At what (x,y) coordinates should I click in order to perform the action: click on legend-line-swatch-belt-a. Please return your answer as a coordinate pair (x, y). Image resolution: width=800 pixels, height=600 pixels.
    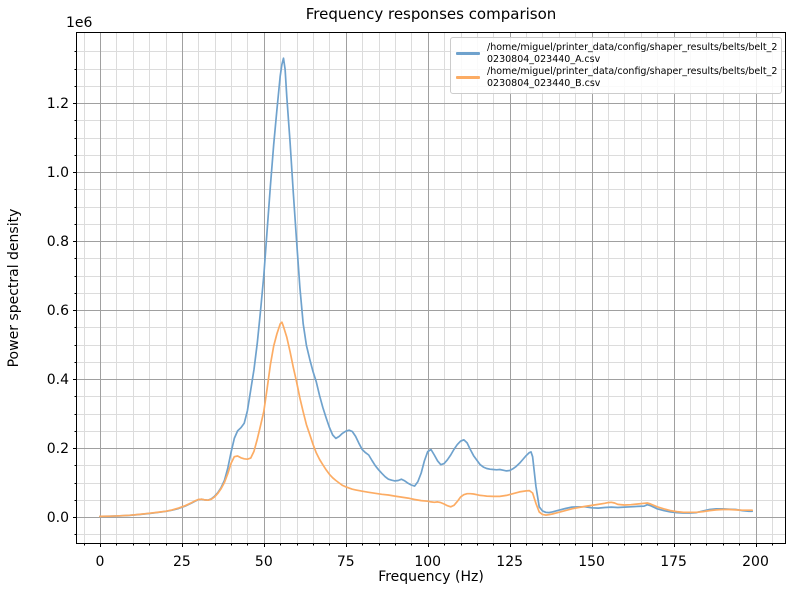
    Looking at the image, I should click on (468, 53).